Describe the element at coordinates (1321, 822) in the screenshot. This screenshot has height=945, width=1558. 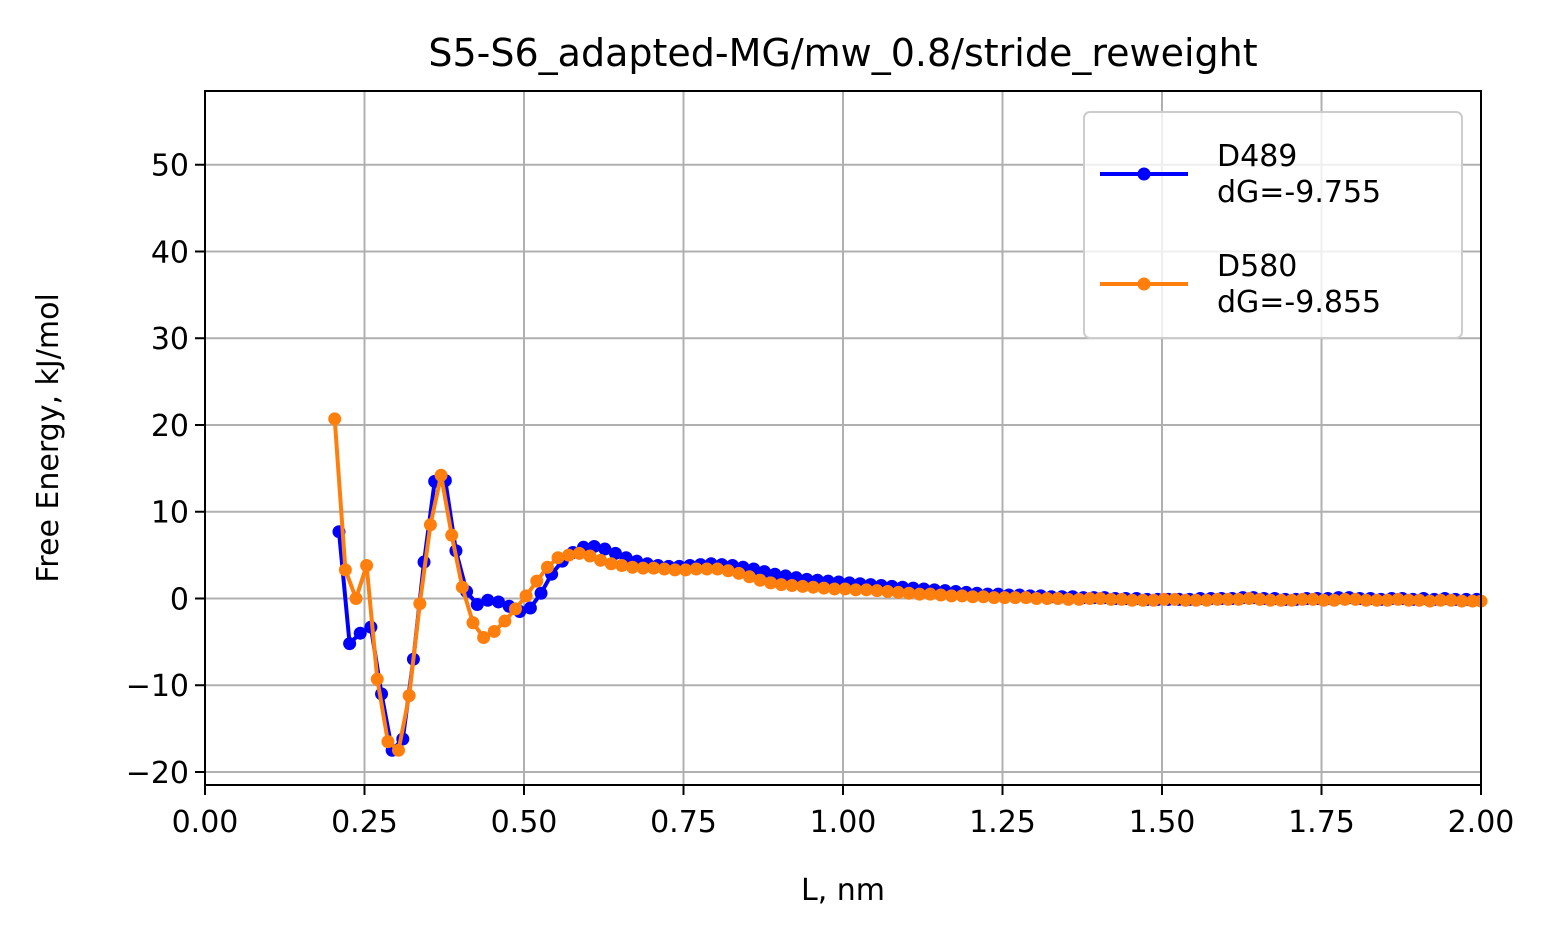
I see `x-tick-label: 1.75` at that location.